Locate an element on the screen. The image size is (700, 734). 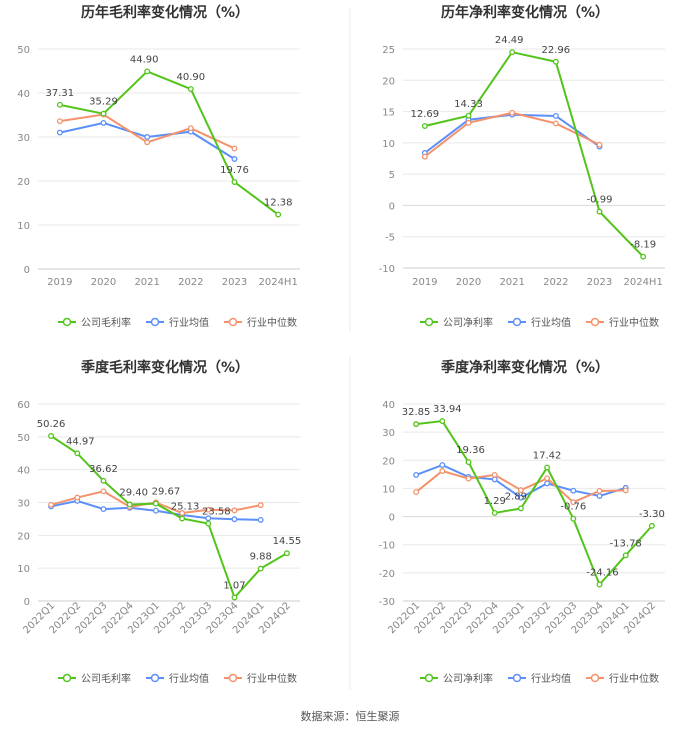
data-label: 44.90 is located at coordinates (144, 59).